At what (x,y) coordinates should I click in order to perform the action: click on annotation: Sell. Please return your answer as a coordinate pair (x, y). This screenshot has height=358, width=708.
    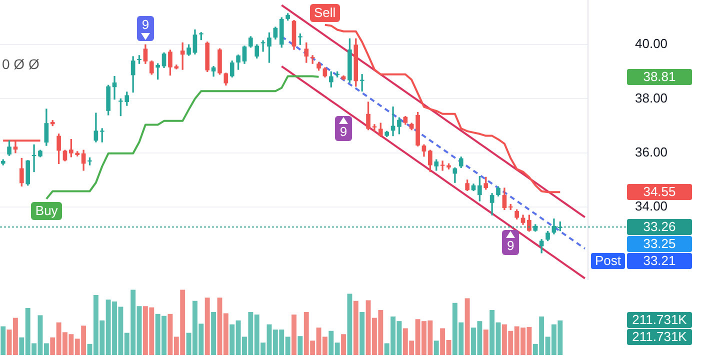
    Looking at the image, I should click on (325, 12).